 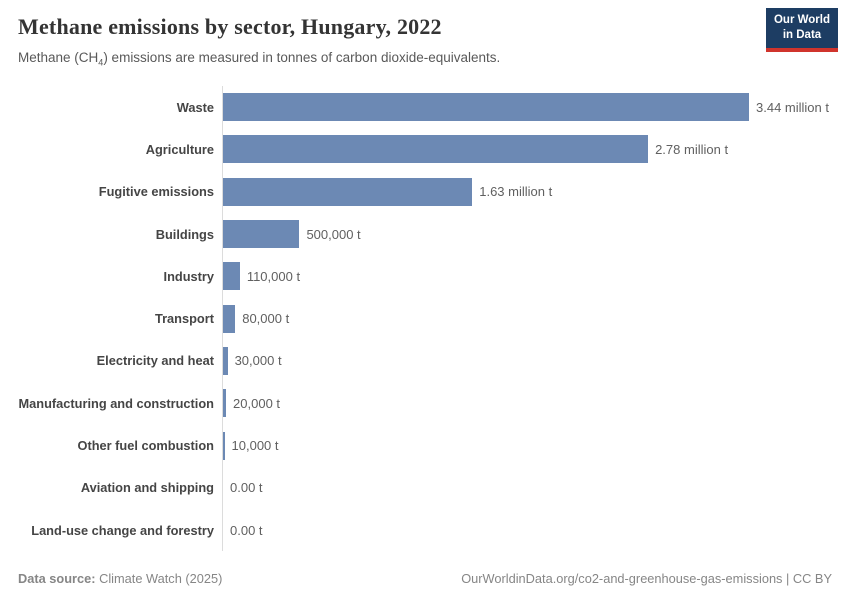 I want to click on bar-area: 3.44 million t, so click(x=536, y=107).